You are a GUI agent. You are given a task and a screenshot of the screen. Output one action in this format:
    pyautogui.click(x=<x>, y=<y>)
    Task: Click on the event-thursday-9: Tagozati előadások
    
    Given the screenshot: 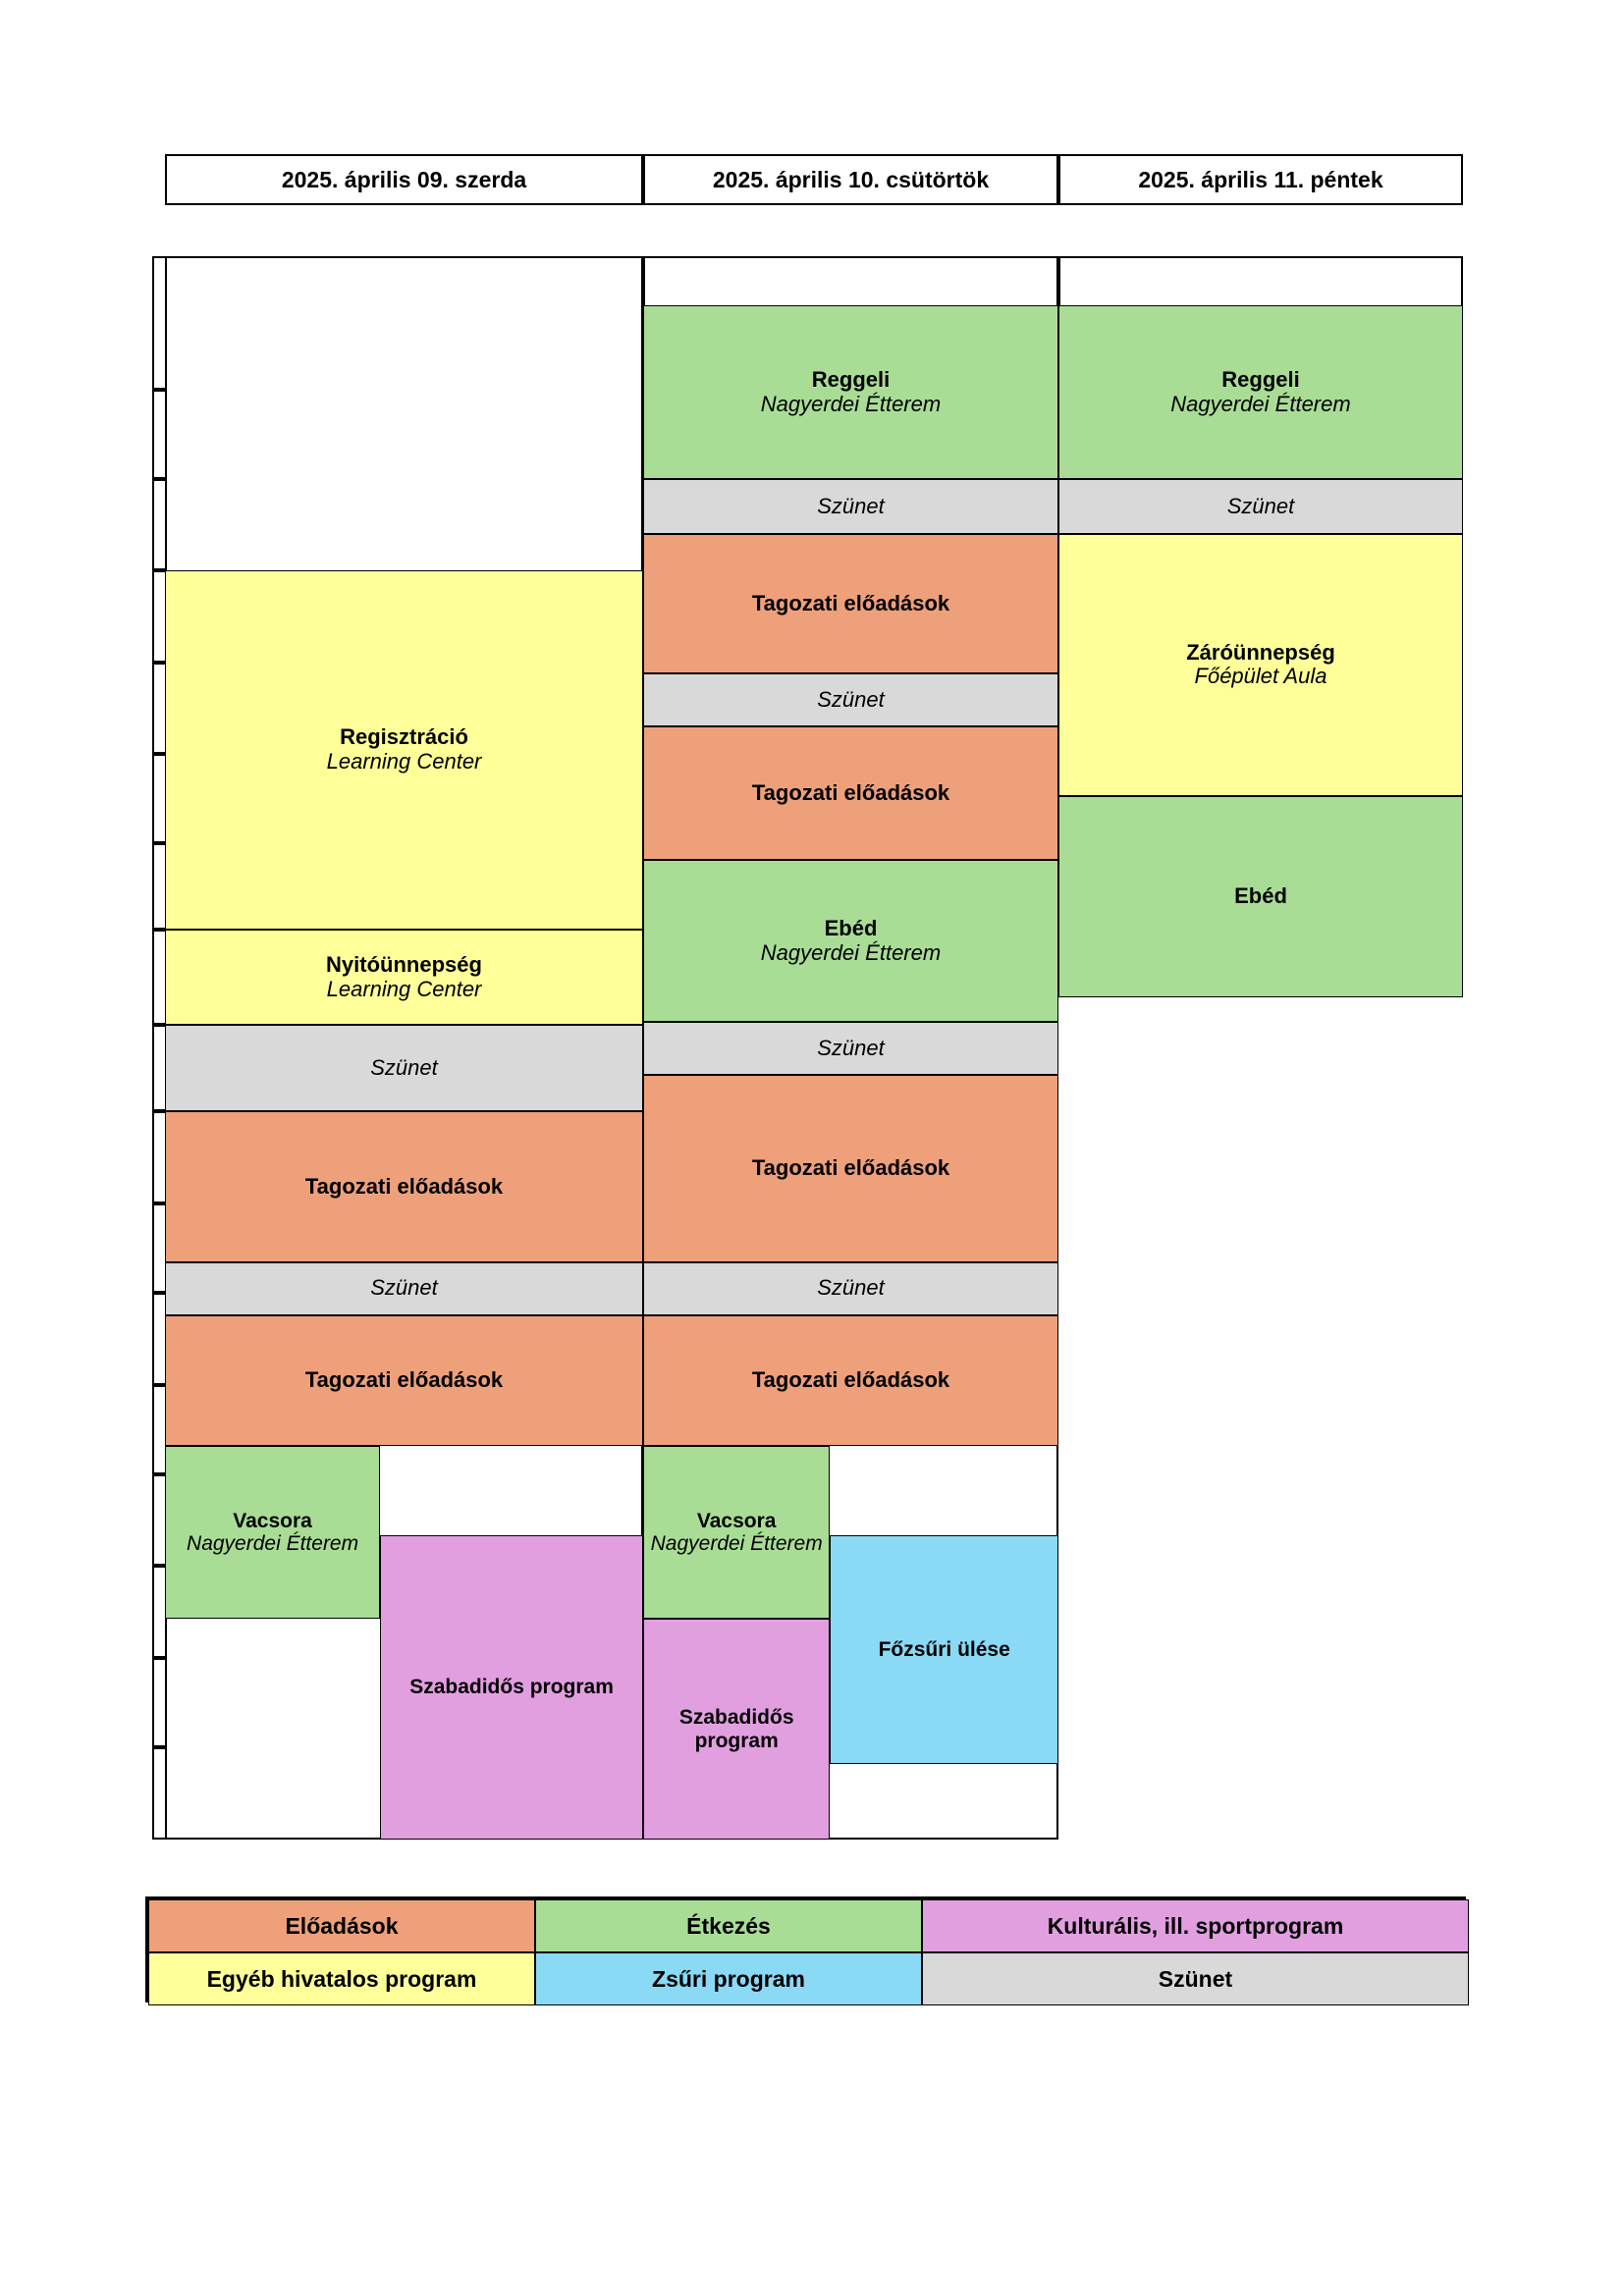 What is the action you would take?
    pyautogui.click(x=850, y=1380)
    